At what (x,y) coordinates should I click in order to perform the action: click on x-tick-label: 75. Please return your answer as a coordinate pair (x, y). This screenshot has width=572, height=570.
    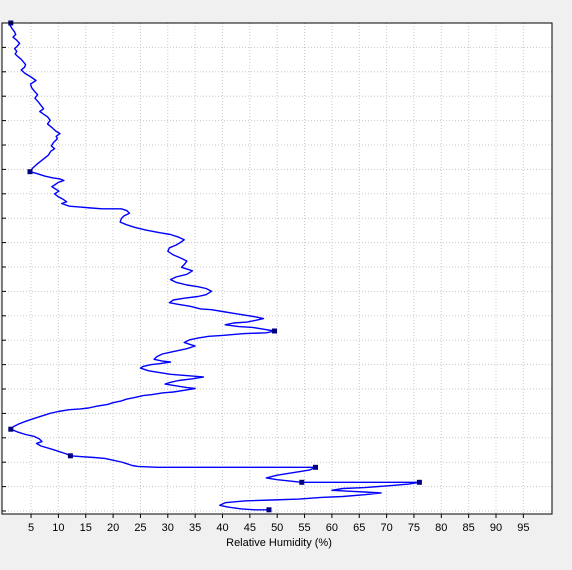
    Looking at the image, I should click on (414, 528).